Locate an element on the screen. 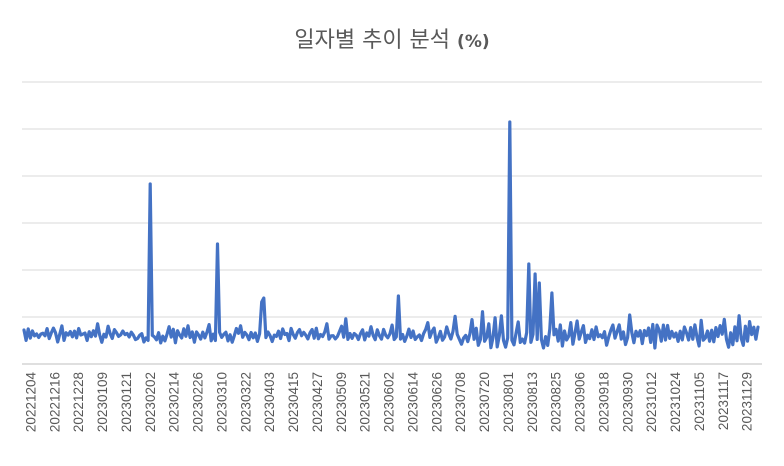 The image size is (784, 466). x-tick-label: 20231117 is located at coordinates (723, 401).